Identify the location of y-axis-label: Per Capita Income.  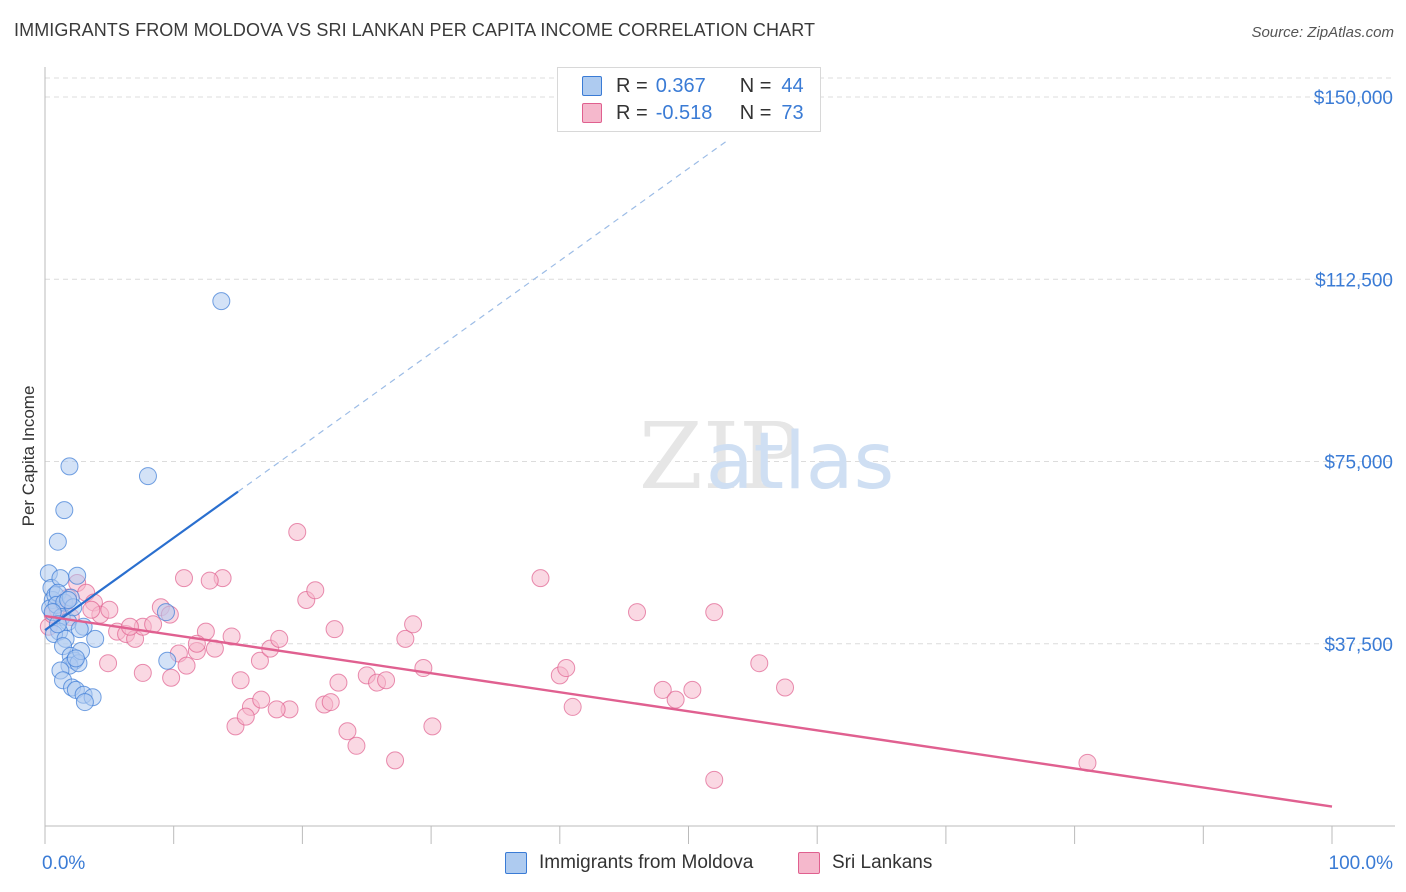
(28, 456).